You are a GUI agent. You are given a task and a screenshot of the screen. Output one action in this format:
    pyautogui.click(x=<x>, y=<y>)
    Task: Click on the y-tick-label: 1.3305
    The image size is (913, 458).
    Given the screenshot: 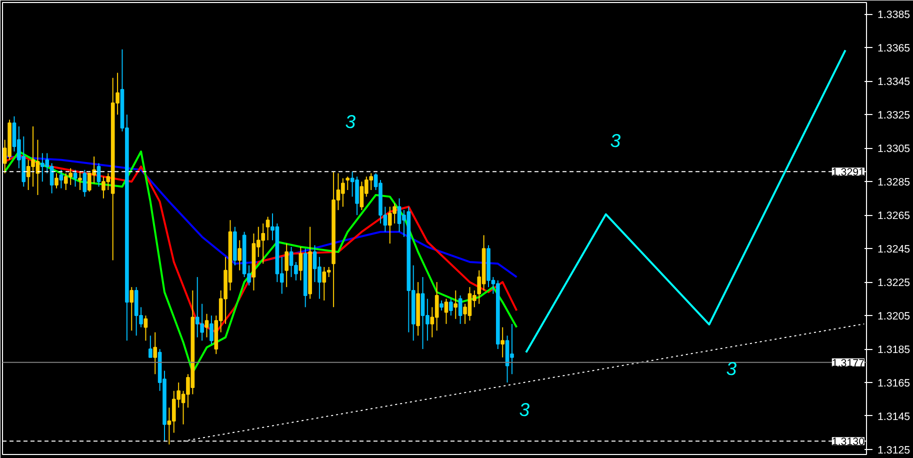 What is the action you would take?
    pyautogui.click(x=894, y=149)
    